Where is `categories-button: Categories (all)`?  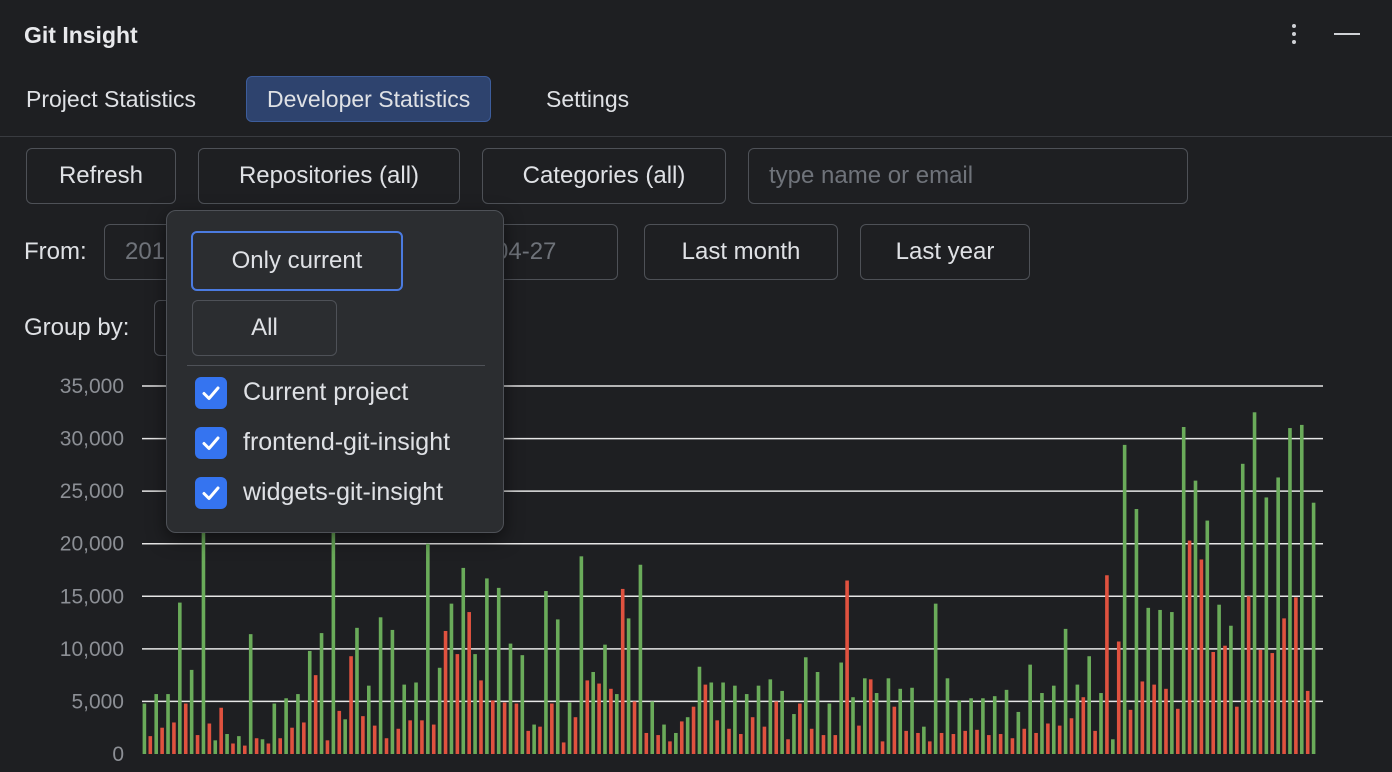
categories-button: Categories (all) is located at coordinates (604, 176).